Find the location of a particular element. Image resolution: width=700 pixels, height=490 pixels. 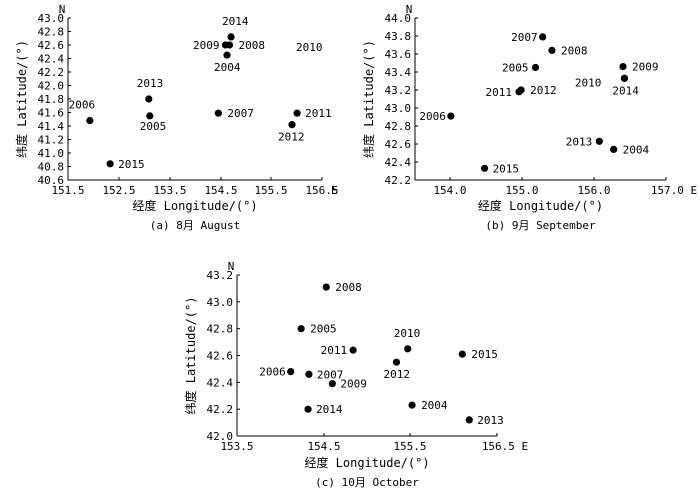

panel-c-y-axis-title: 纬度 Latitude/(°) is located at coordinates (190, 356).